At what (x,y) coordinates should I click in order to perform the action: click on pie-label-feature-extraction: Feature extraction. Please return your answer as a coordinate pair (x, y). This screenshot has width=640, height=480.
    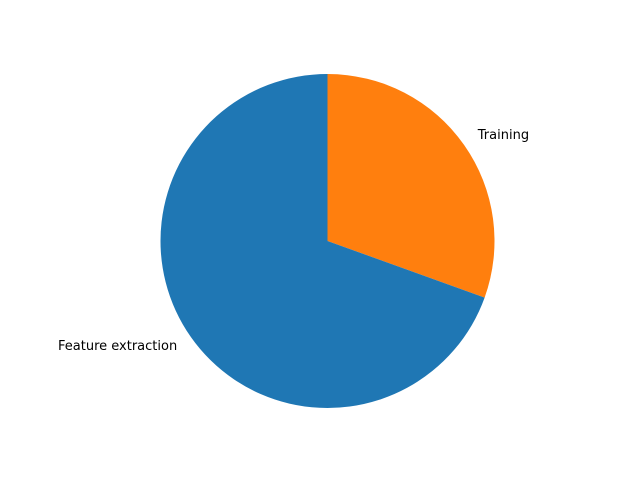
    Looking at the image, I should click on (117, 346).